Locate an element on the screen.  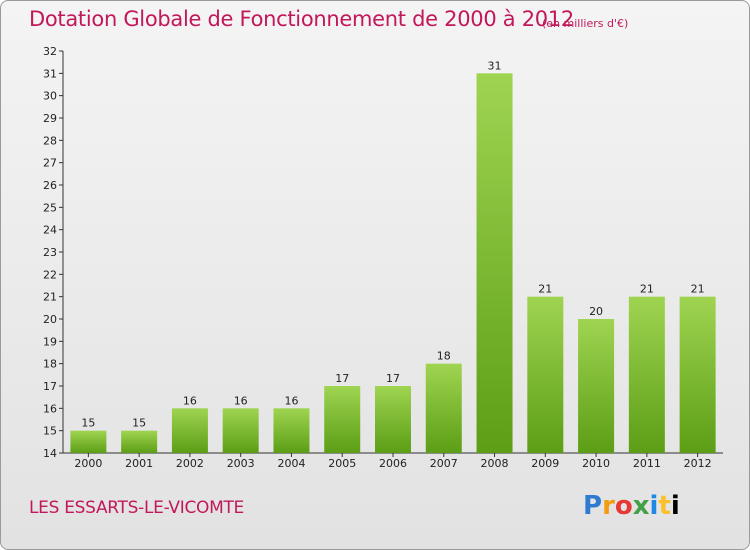
y-tick-label: 18 is located at coordinates (50, 364).